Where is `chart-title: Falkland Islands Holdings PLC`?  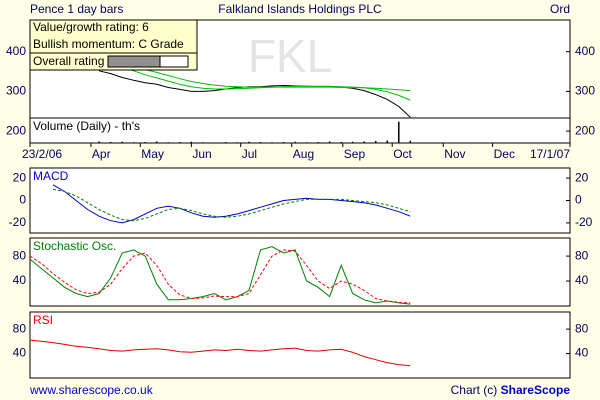
chart-title: Falkland Islands Holdings PLC is located at coordinates (300, 9).